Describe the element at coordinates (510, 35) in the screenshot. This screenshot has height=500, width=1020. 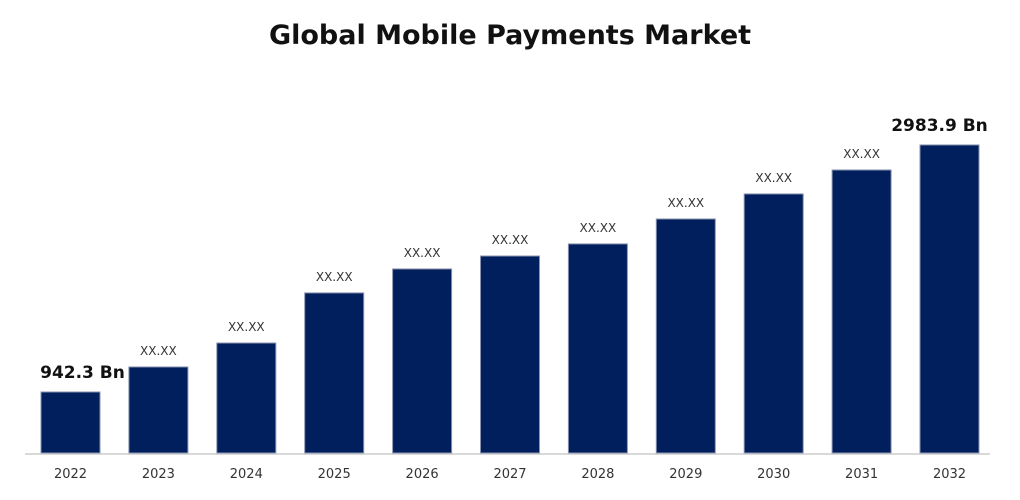
I see `chart-title: Global Mobile Payments Market` at that location.